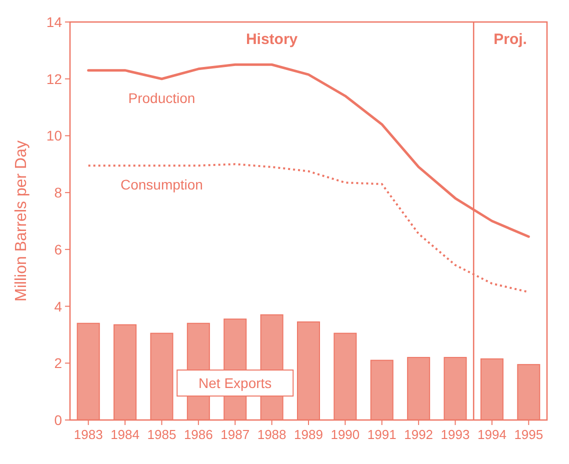 Image resolution: width=569 pixels, height=464 pixels. Describe the element at coordinates (161, 184) in the screenshot. I see `series-label: Consumption` at that location.